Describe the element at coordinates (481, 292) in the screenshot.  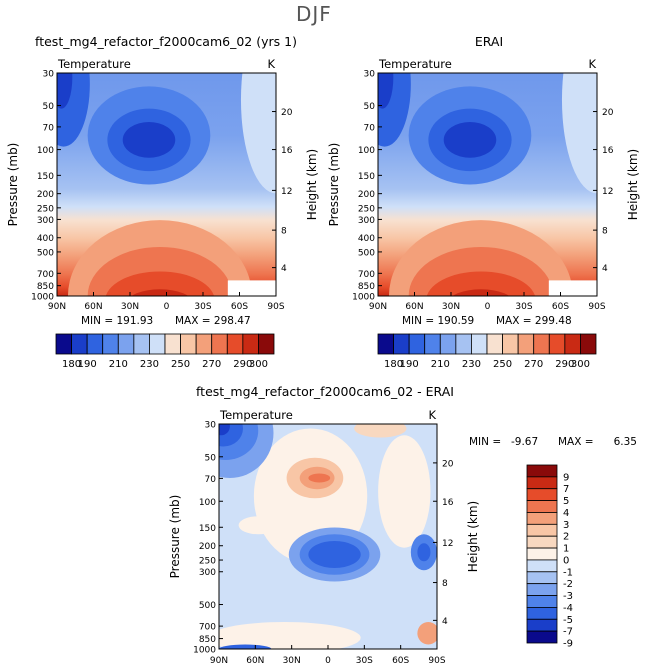
I see `warm-core` at that location.